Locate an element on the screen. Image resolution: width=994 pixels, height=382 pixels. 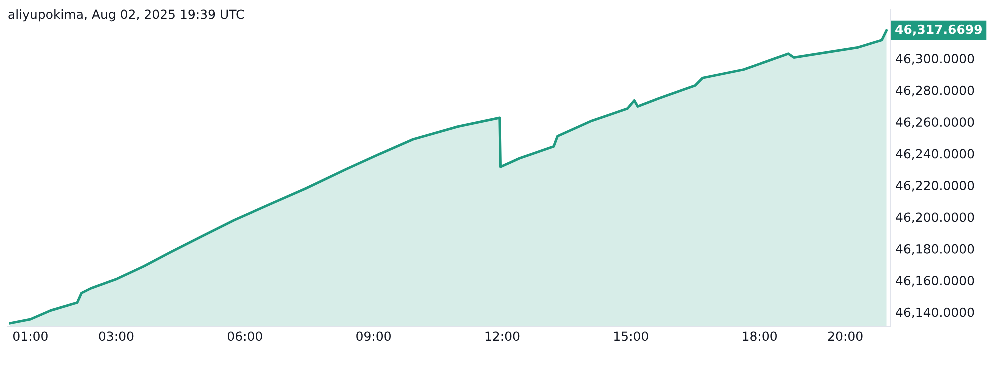
y-tick-label: 46,260.0000 is located at coordinates (935, 123).